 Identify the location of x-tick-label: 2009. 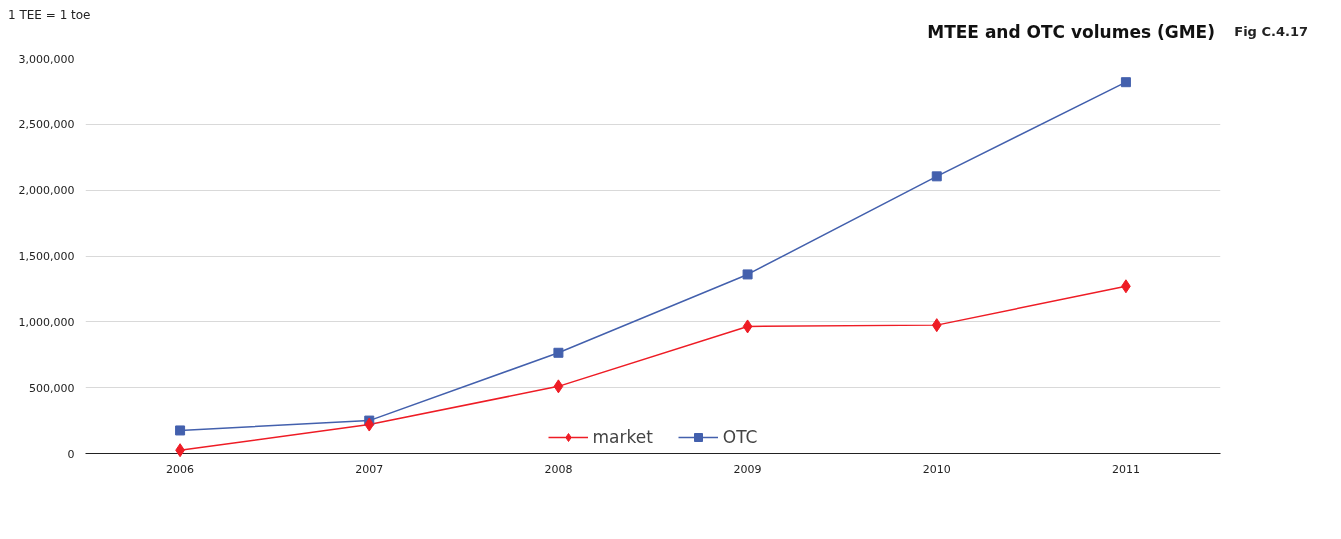
(747, 469).